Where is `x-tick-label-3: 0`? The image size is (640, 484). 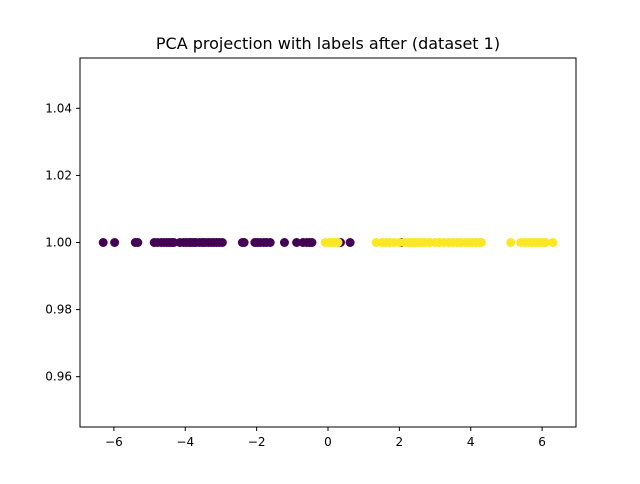 x-tick-label-3: 0 is located at coordinates (328, 442).